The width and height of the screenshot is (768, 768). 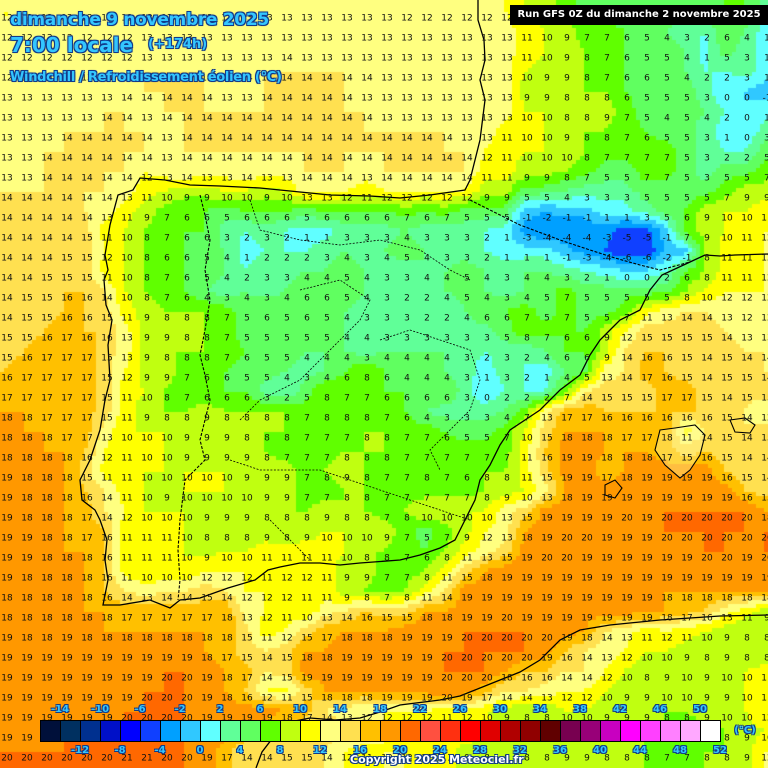 I want to click on legend-label-top: 26, so click(x=460, y=709).